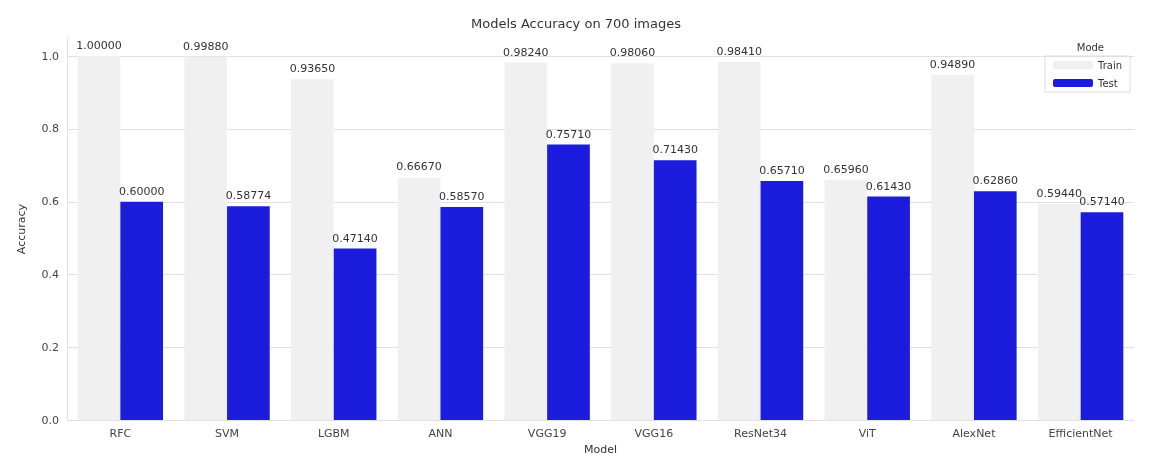 This screenshot has height=468, width=1152. Describe the element at coordinates (50, 56) in the screenshot. I see `y-tick-label: 1.0` at that location.